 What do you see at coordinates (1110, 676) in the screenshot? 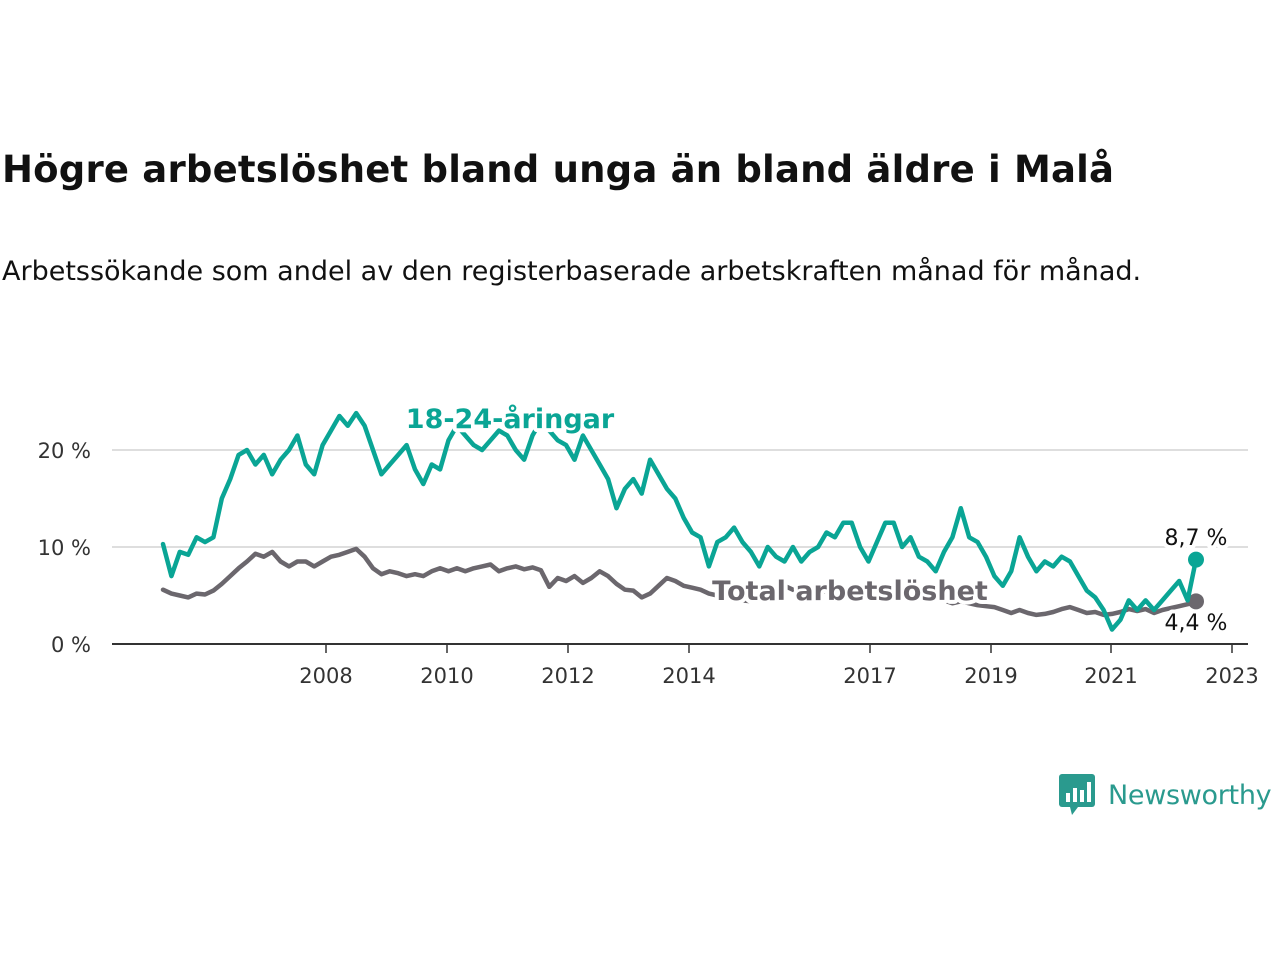
I see `x-tick-label: 2021` at bounding box center [1110, 676].